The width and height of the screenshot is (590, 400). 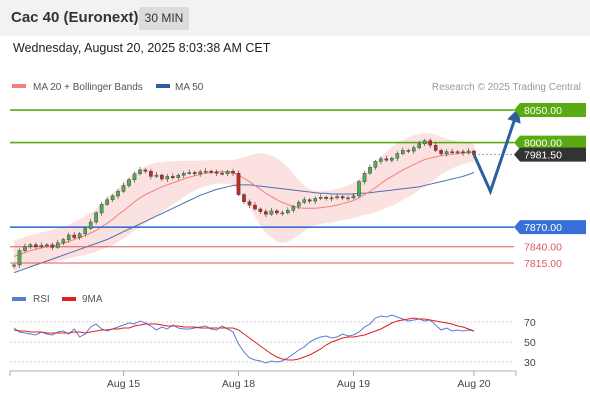 What do you see at coordinates (75, 17) in the screenshot?
I see `instrument-title: Cac 40 (Euronext)` at bounding box center [75, 17].